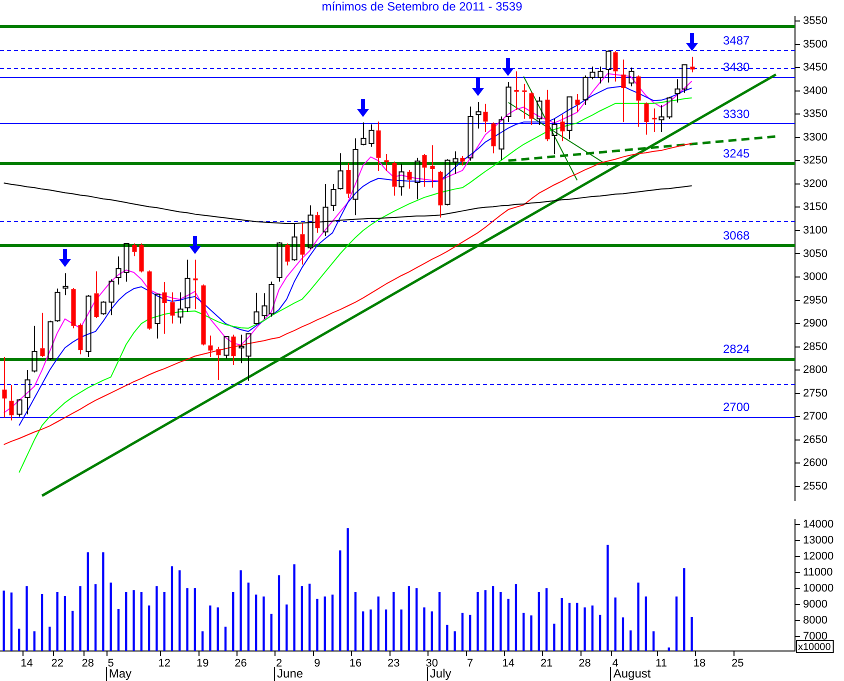 The width and height of the screenshot is (844, 681). Describe the element at coordinates (815, 44) in the screenshot. I see `y-tick-label: 3500` at that location.